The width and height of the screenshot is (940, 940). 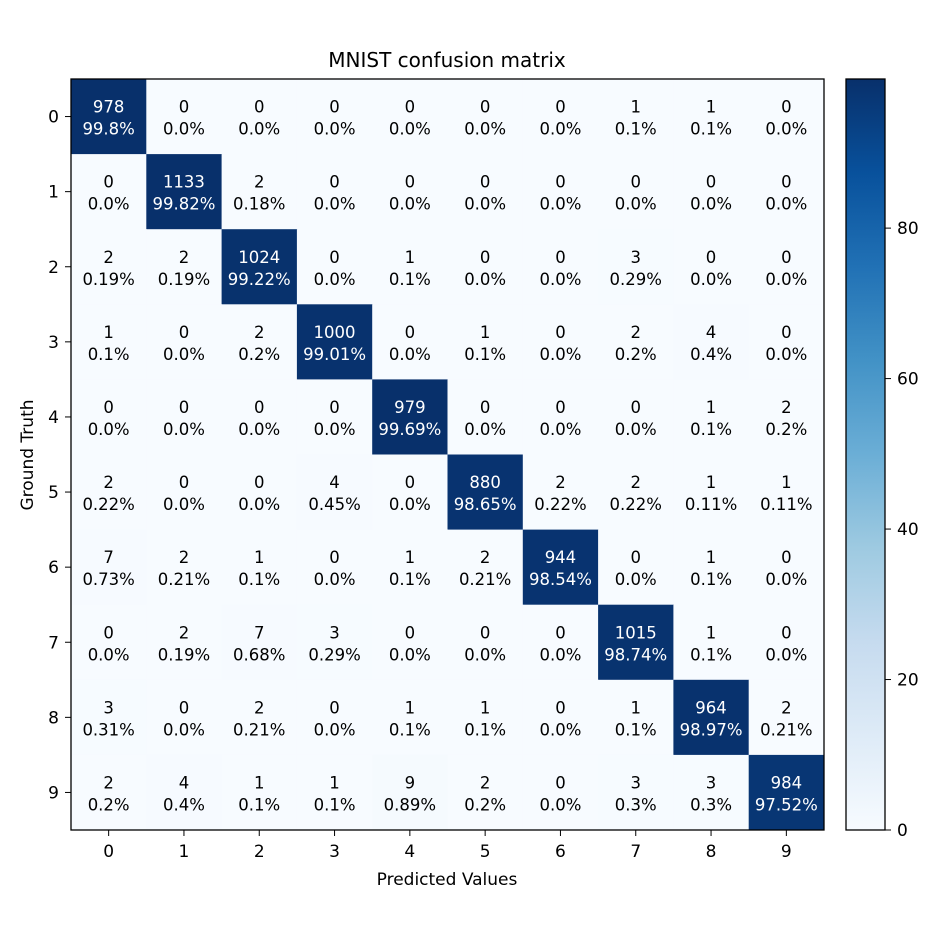 What do you see at coordinates (636, 504) in the screenshot?
I see `cell-percent-label: 0.22%` at bounding box center [636, 504].